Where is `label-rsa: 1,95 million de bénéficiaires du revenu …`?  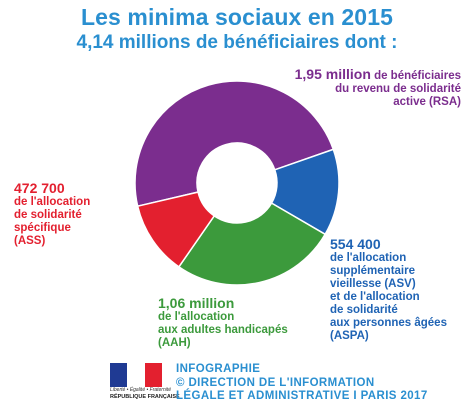
label-rsa: 1,95 million de bénéficiaires du revenu … is located at coordinates (375, 87).